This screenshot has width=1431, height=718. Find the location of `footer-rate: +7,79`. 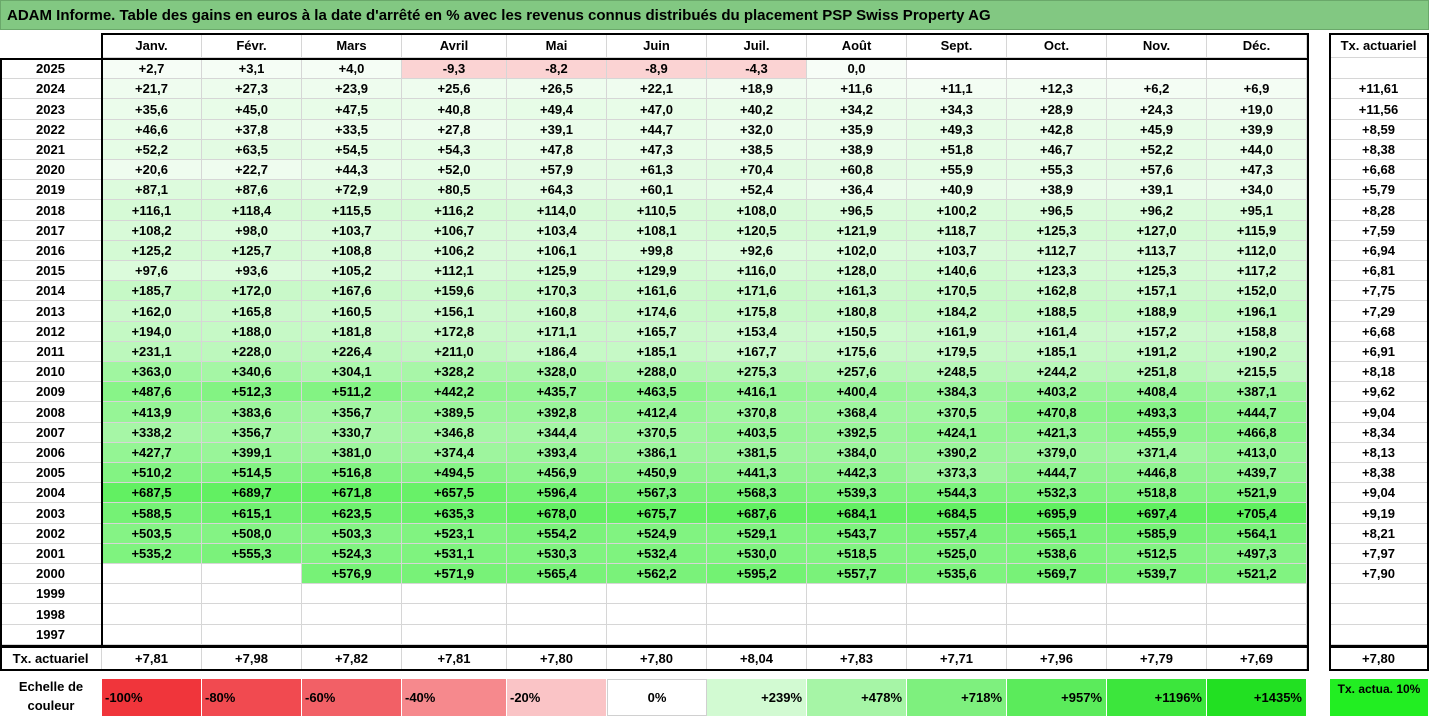

footer-rate: +7,79 is located at coordinates (1157, 658).